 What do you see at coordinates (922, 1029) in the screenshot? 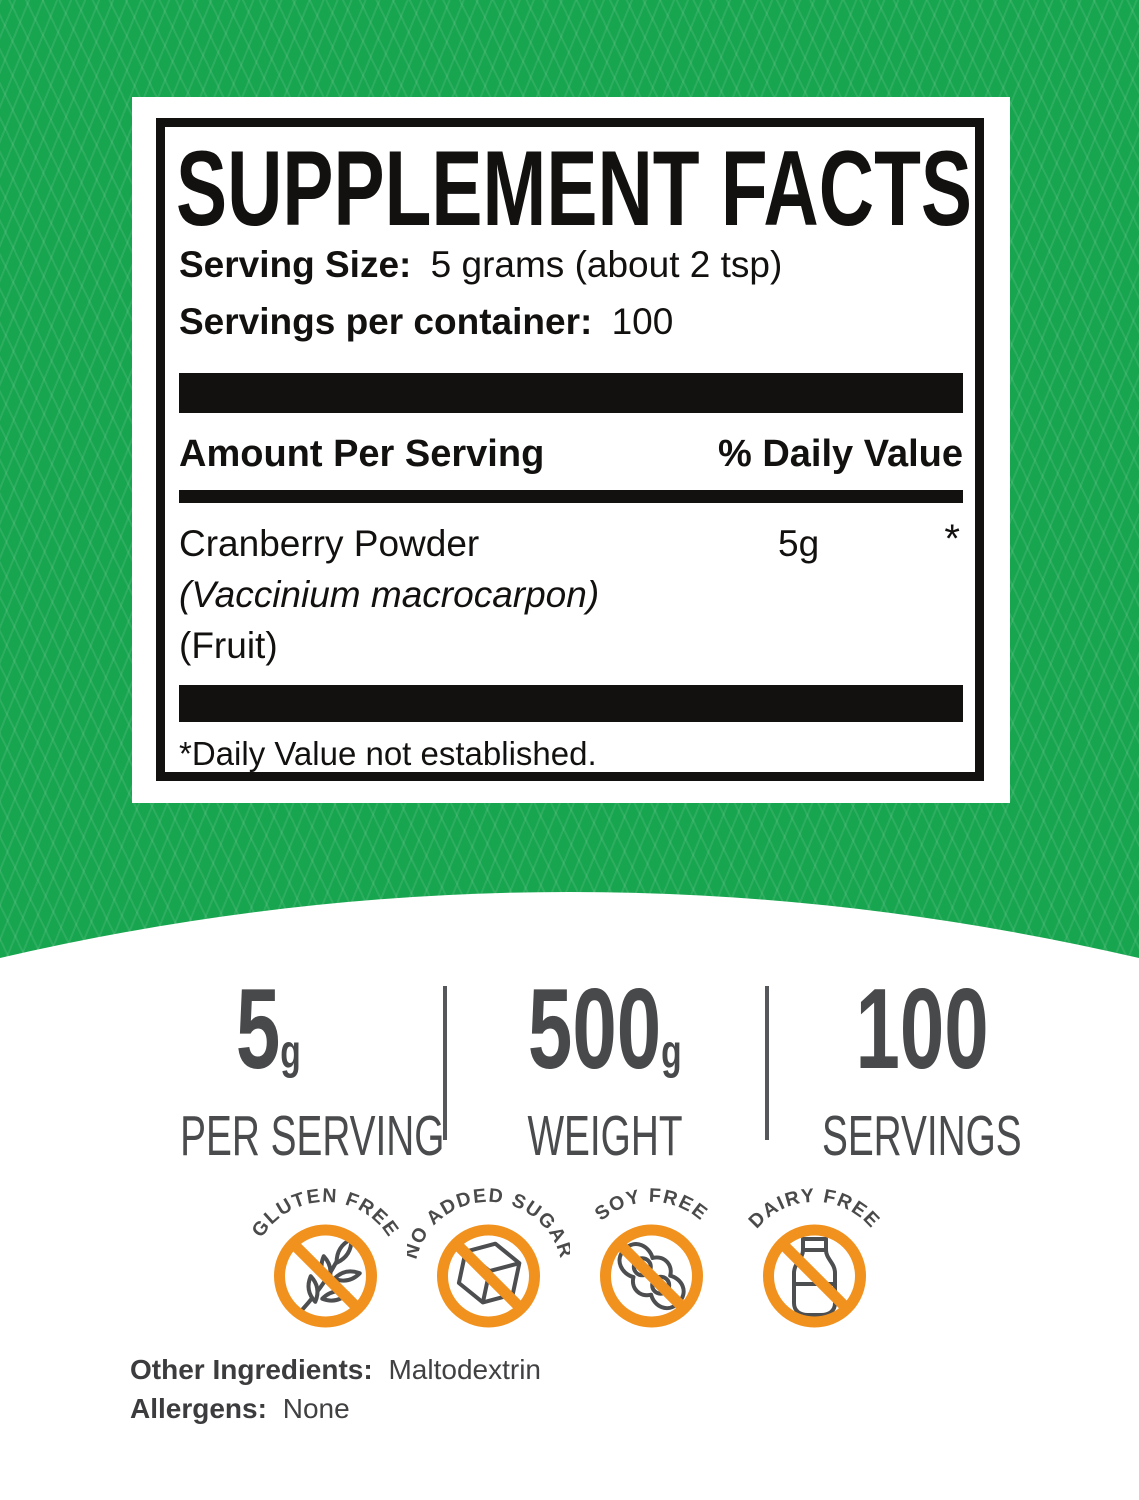
I see `stat-servings-value: 100` at bounding box center [922, 1029].